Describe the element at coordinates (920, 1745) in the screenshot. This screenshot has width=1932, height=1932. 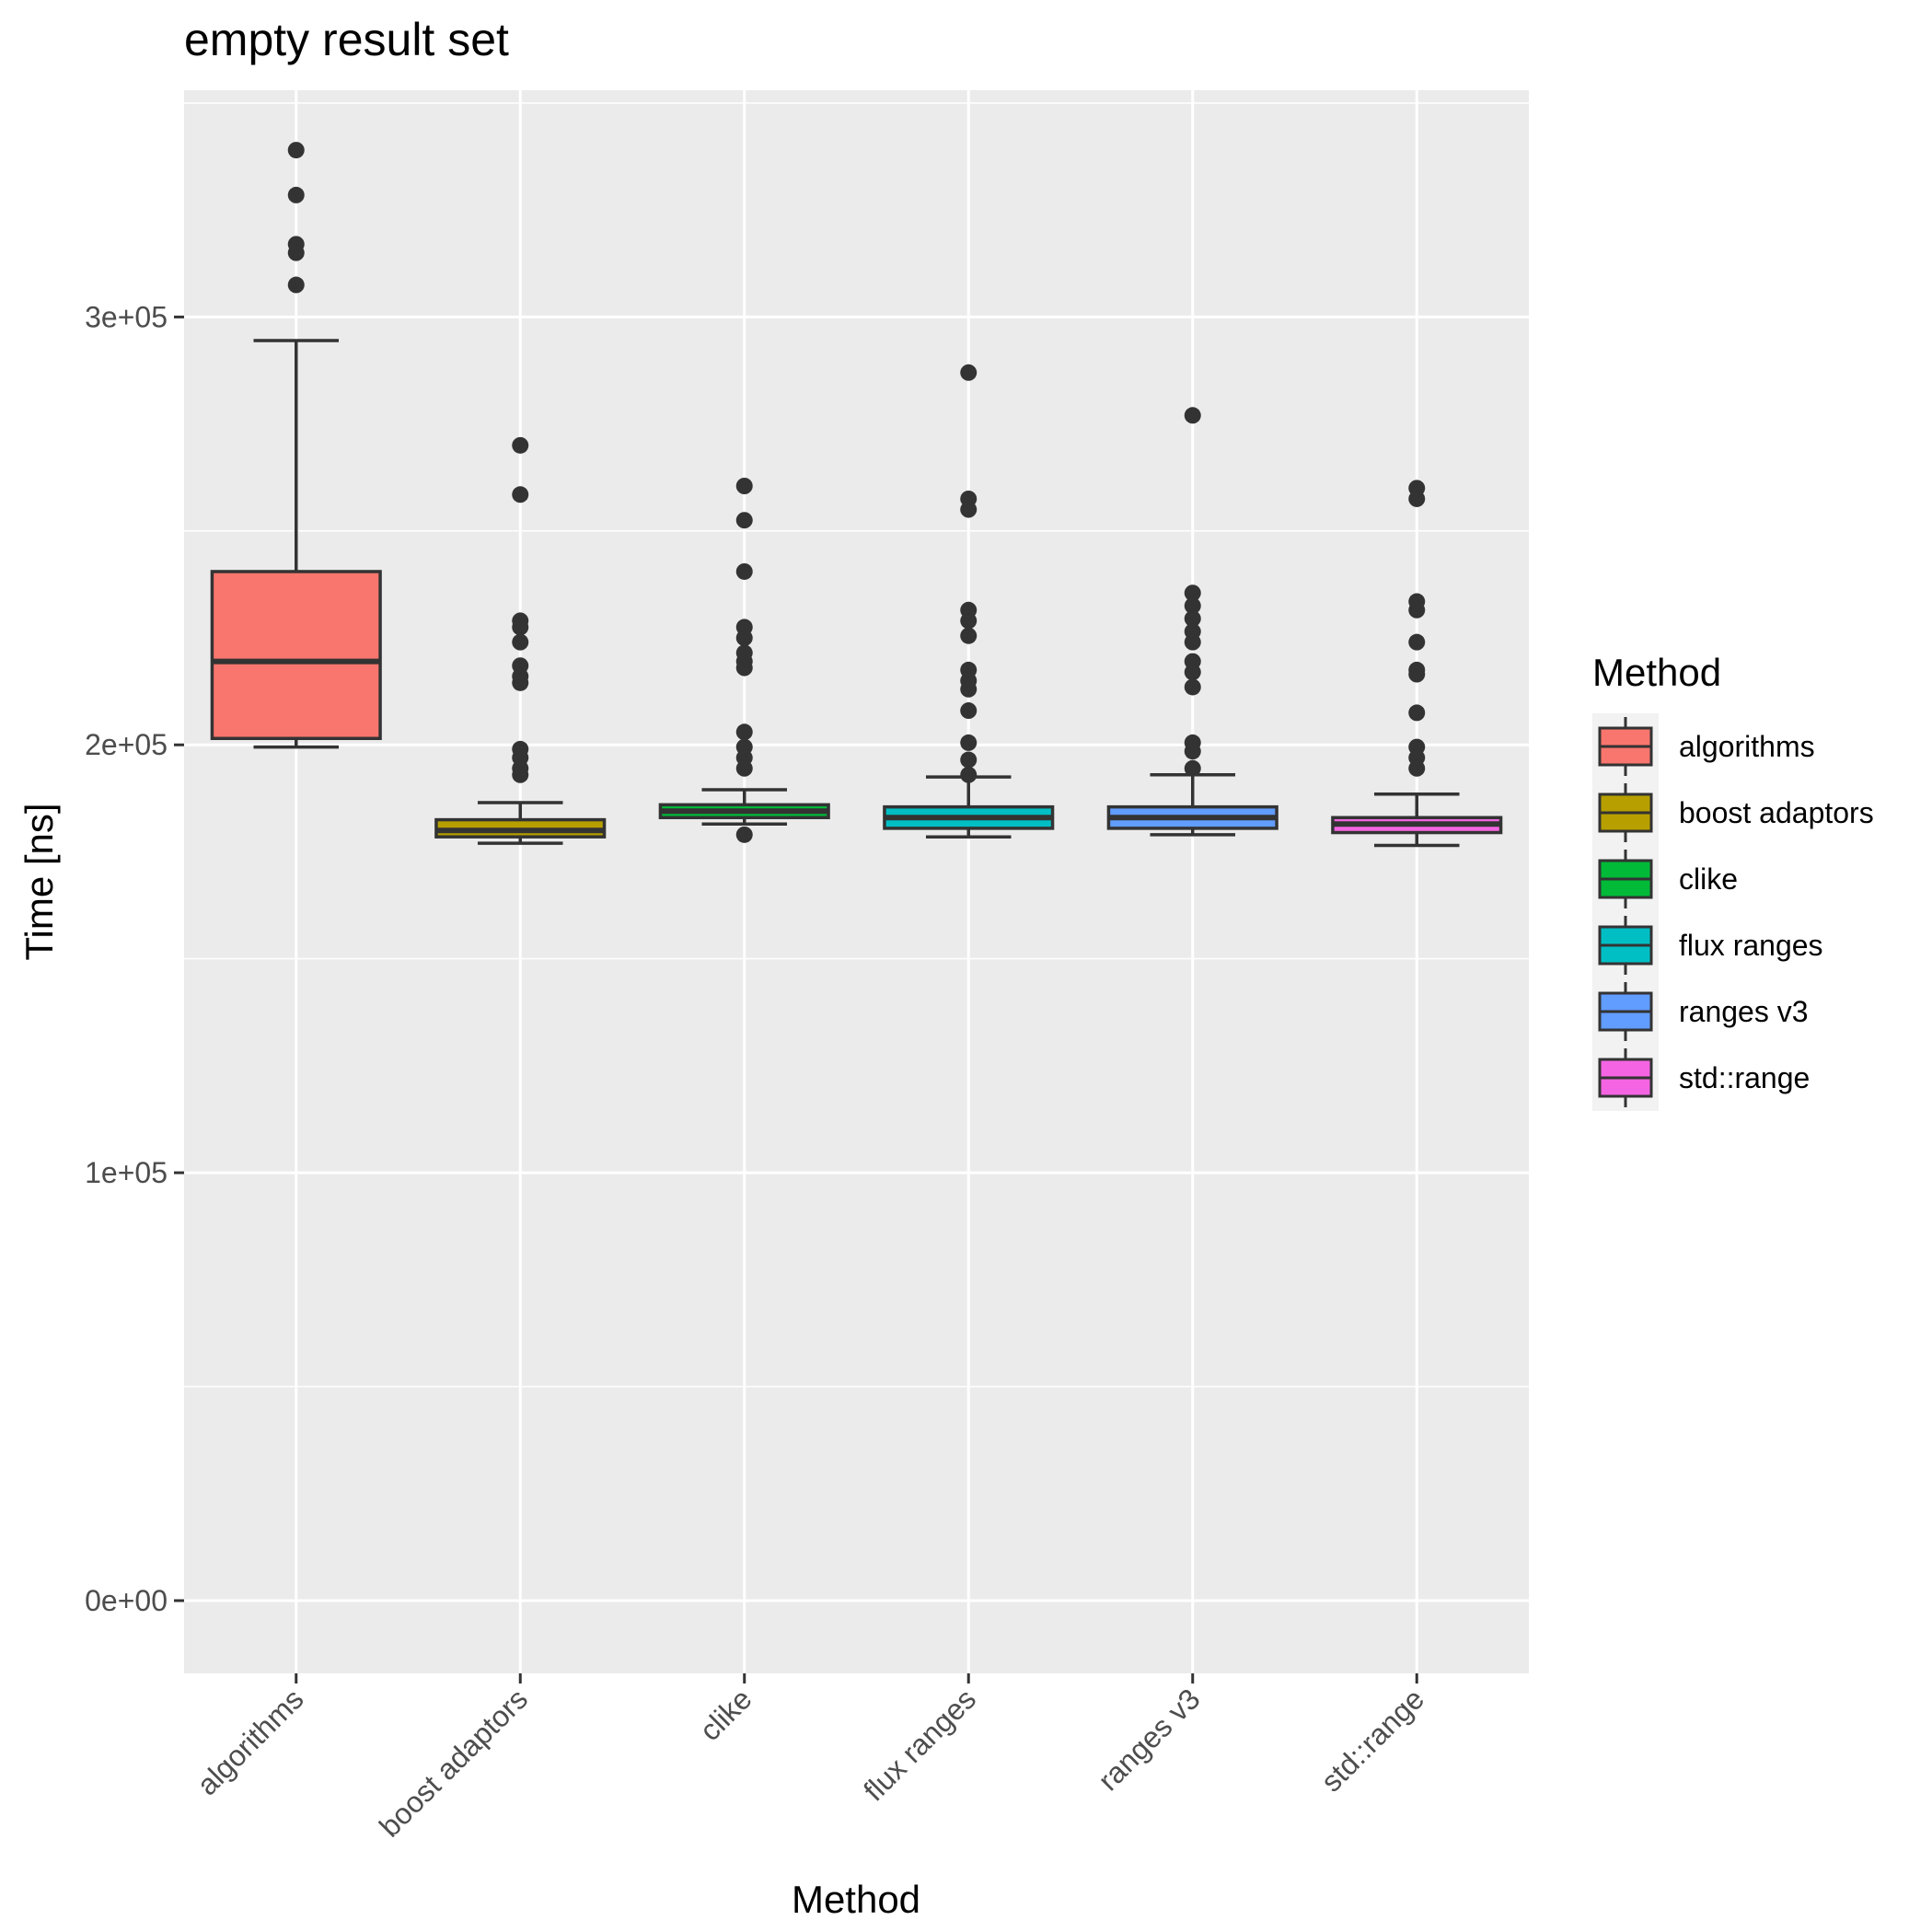
I see `x-tick-label: flux ranges` at that location.